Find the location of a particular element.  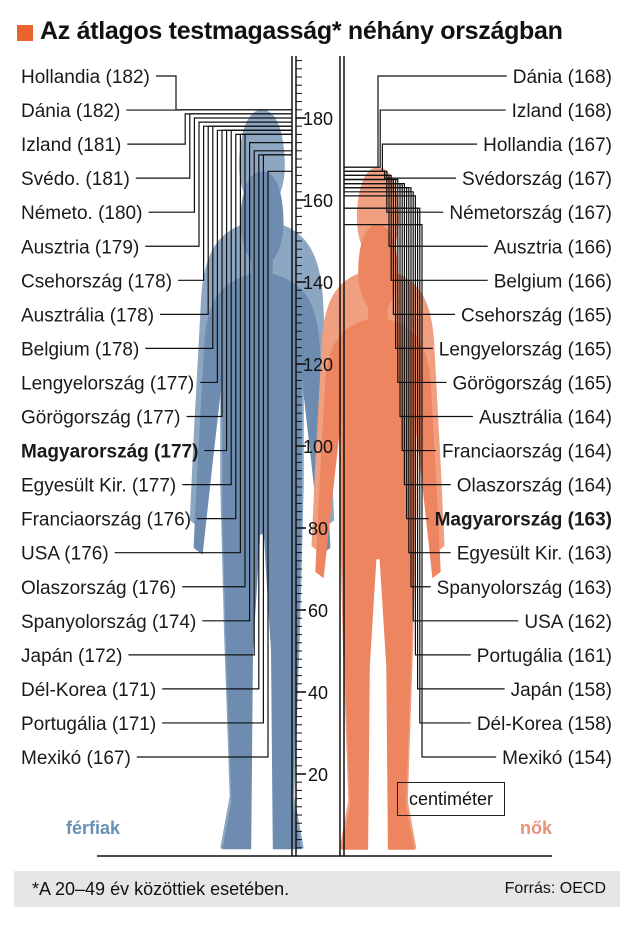

women-country-label: Ausztrália (164) is located at coordinates (545, 418).